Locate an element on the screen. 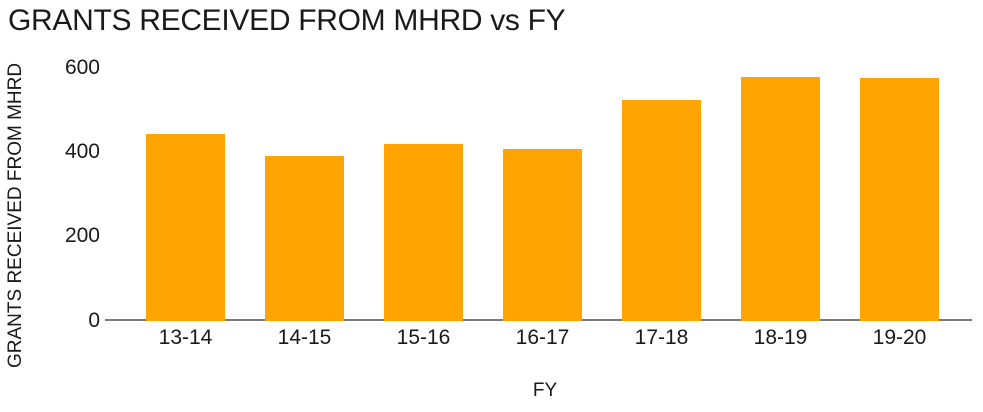 This screenshot has height=412, width=983. x-tick-label: 18-19 is located at coordinates (780, 337).